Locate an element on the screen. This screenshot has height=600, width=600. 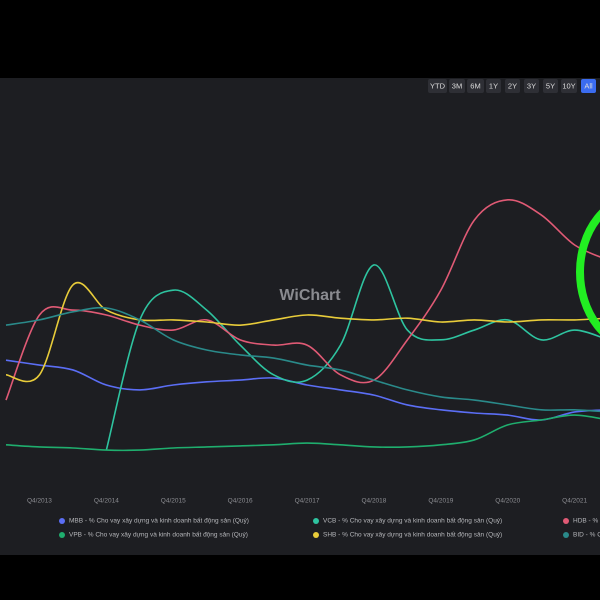
legend-label: HDB - % is located at coordinates (586, 521).